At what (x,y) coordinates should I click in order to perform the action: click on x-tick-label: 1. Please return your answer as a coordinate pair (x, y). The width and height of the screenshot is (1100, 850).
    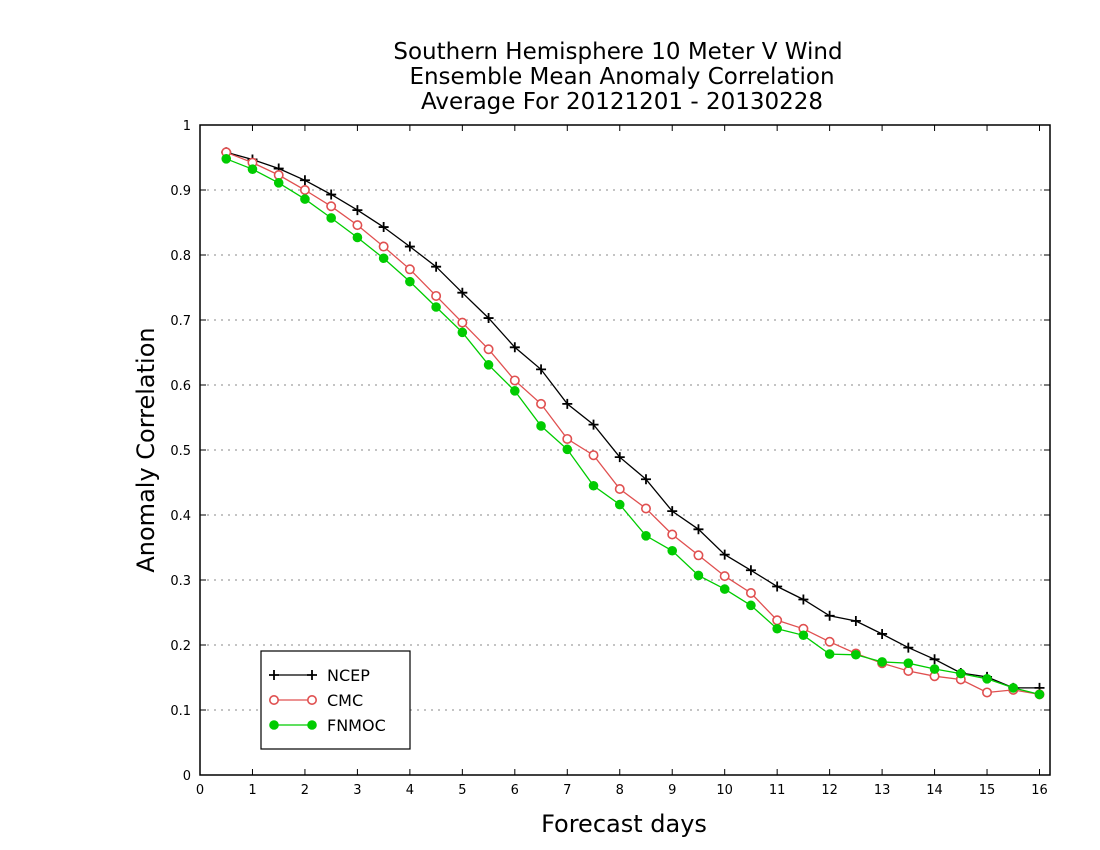
    Looking at the image, I should click on (252, 790).